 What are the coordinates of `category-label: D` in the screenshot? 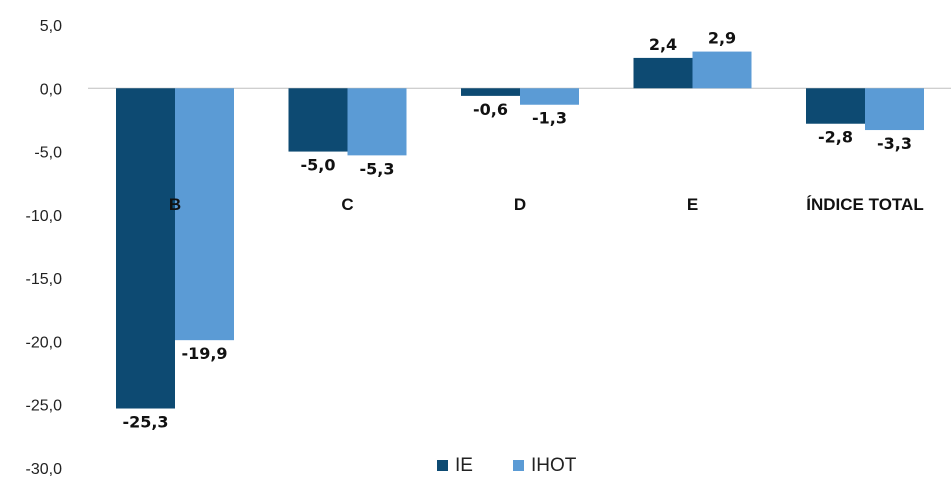 It's located at (520, 204).